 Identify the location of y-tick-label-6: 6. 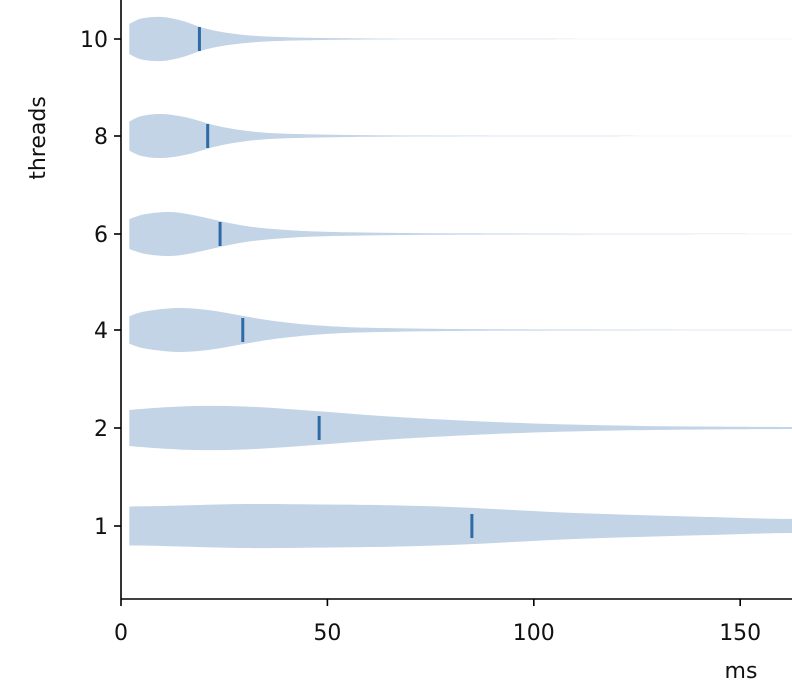
(101, 235).